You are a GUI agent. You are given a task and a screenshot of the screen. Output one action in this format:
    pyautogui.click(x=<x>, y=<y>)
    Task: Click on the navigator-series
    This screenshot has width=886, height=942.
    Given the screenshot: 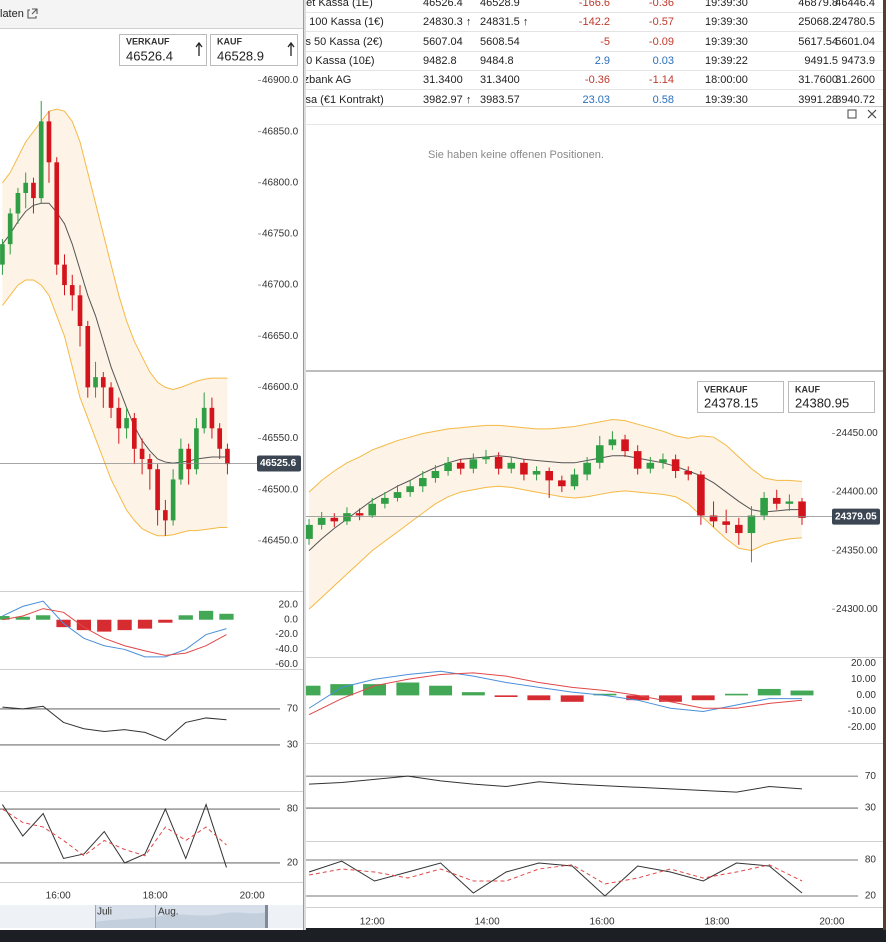 What is the action you would take?
    pyautogui.click(x=181, y=920)
    